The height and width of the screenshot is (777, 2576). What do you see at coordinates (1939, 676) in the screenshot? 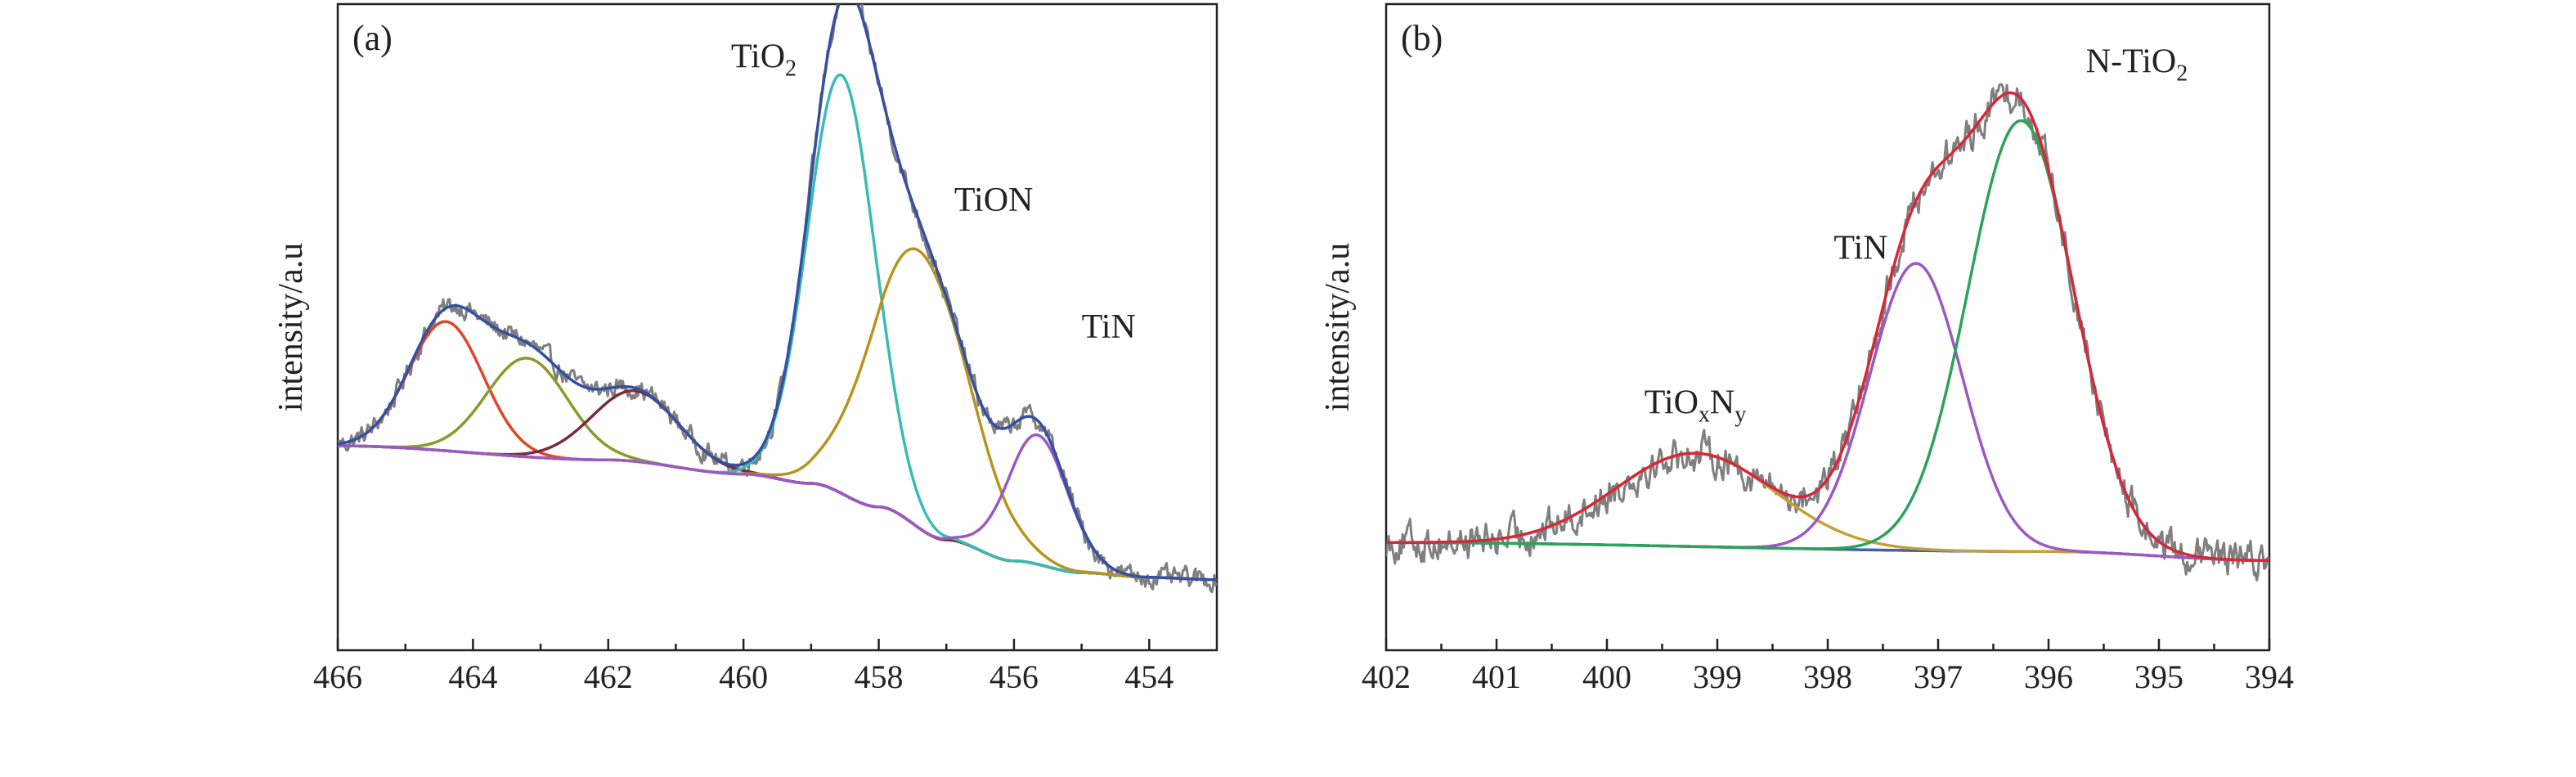
I see `x-tick-label: 397` at bounding box center [1939, 676].